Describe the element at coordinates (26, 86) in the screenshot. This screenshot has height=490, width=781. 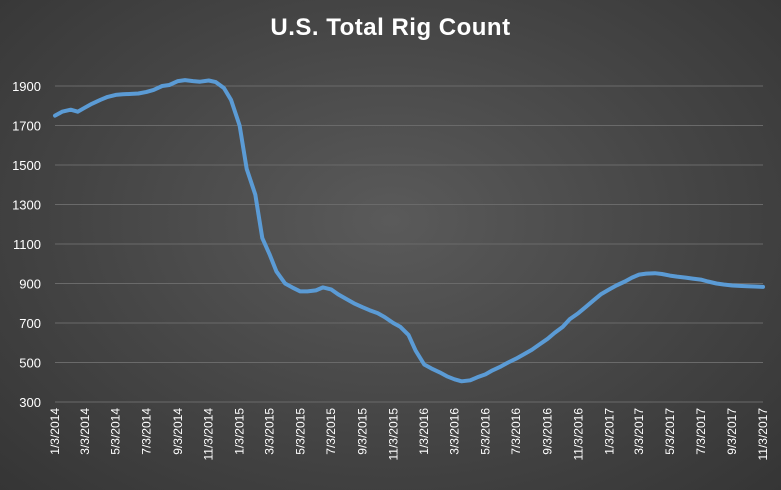
I see `y-tick-label: 1900` at that location.